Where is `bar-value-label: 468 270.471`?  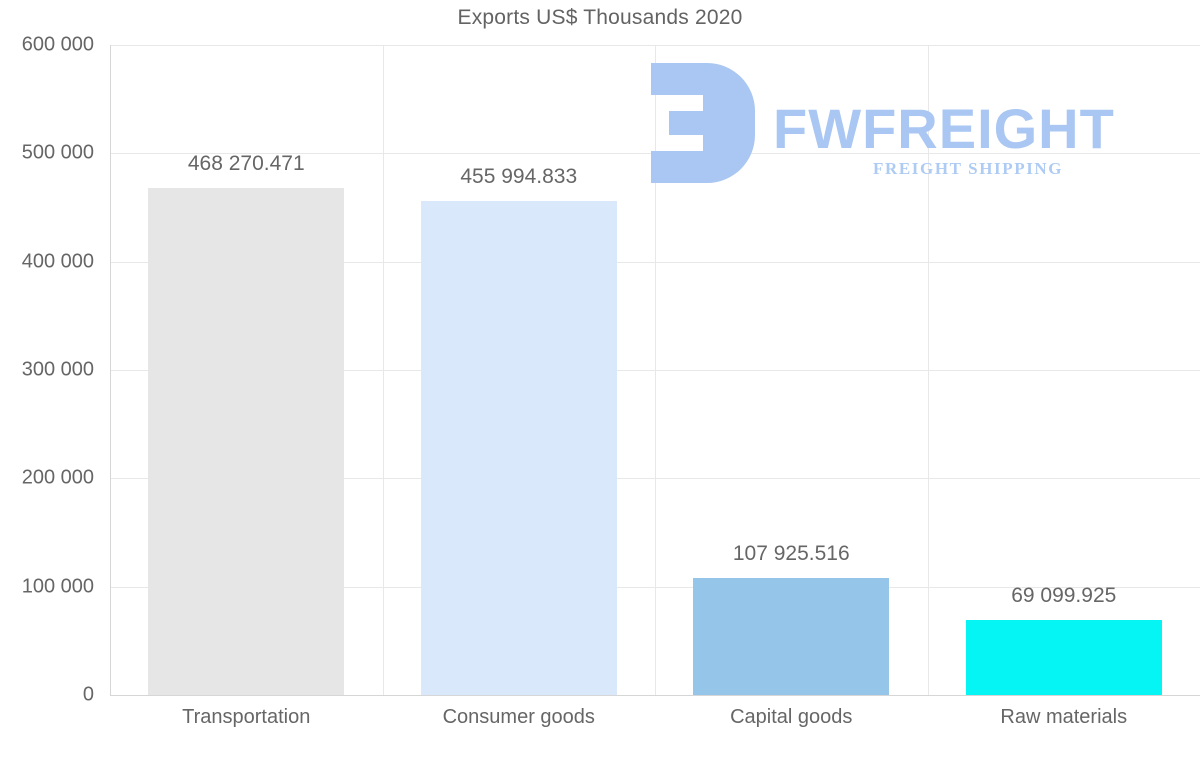 bar-value-label: 468 270.471 is located at coordinates (246, 163).